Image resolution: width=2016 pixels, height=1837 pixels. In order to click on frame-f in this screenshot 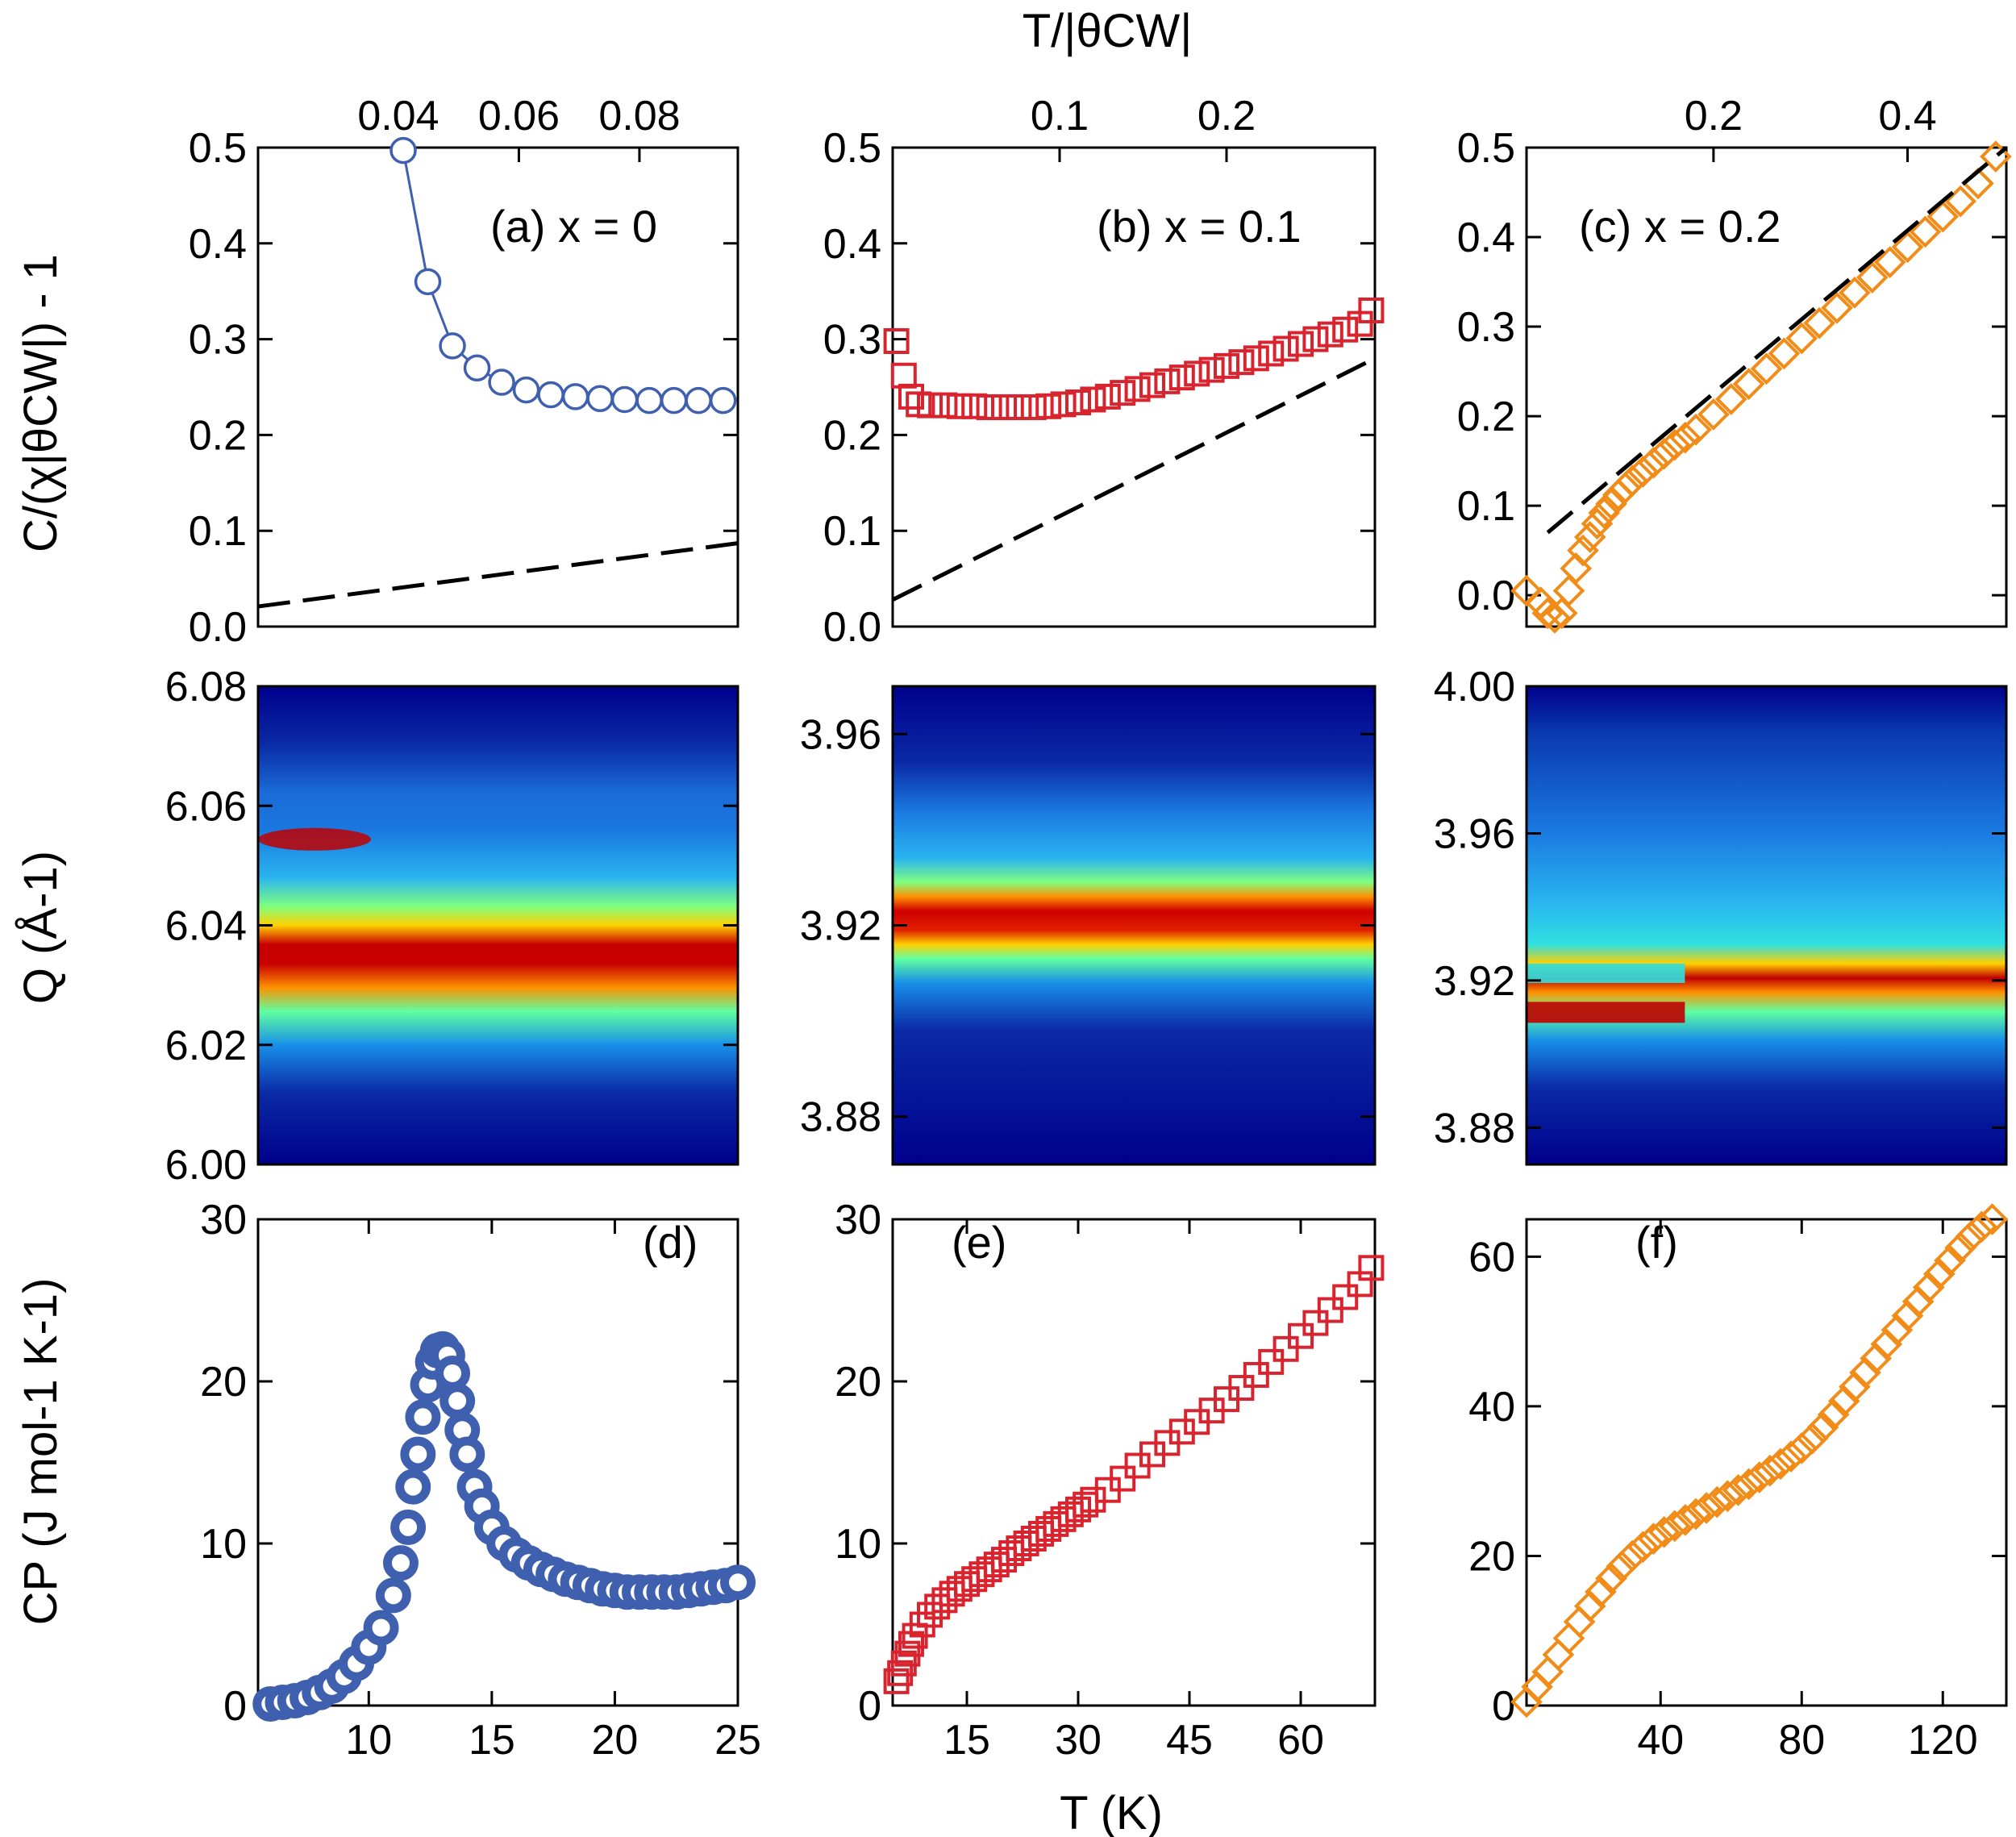, I will do `click(1766, 1462)`.